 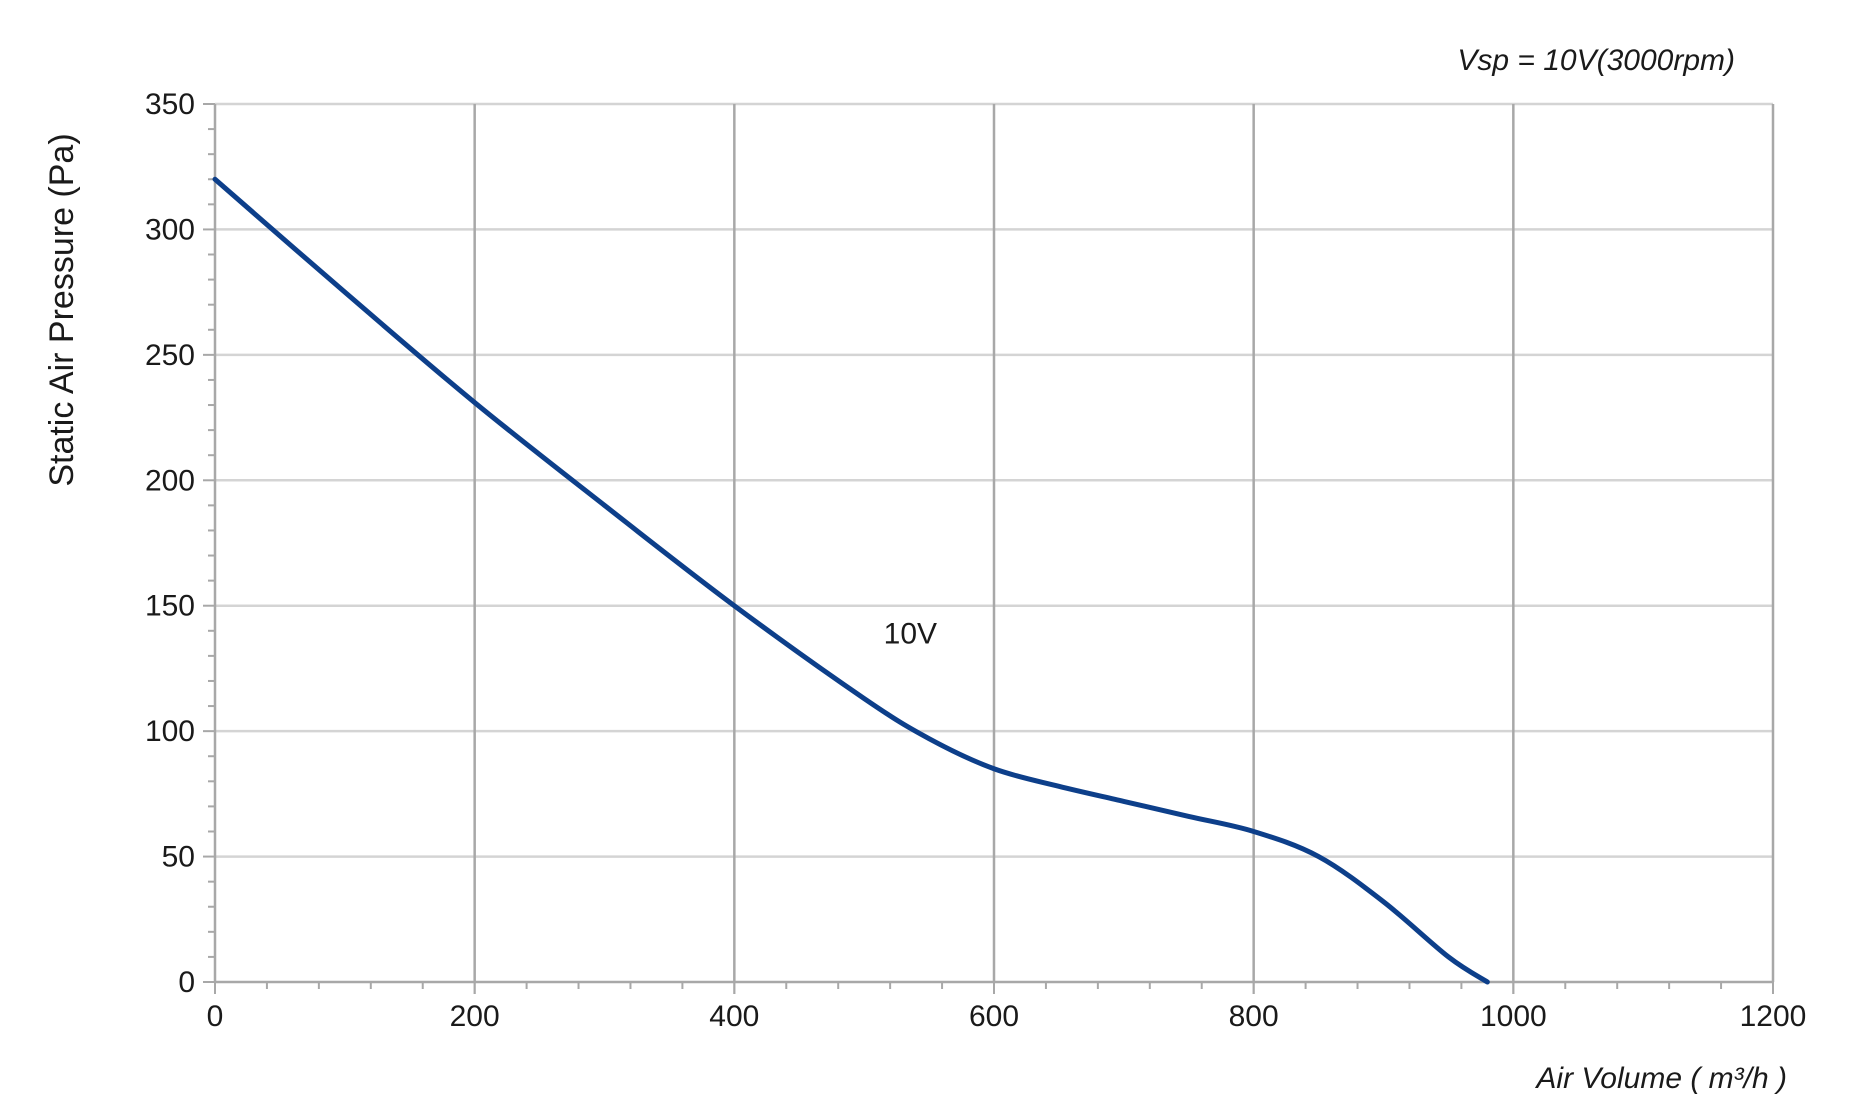 I want to click on x-axis-title: Air Volume ( m³/h ), so click(x=1660, y=1078).